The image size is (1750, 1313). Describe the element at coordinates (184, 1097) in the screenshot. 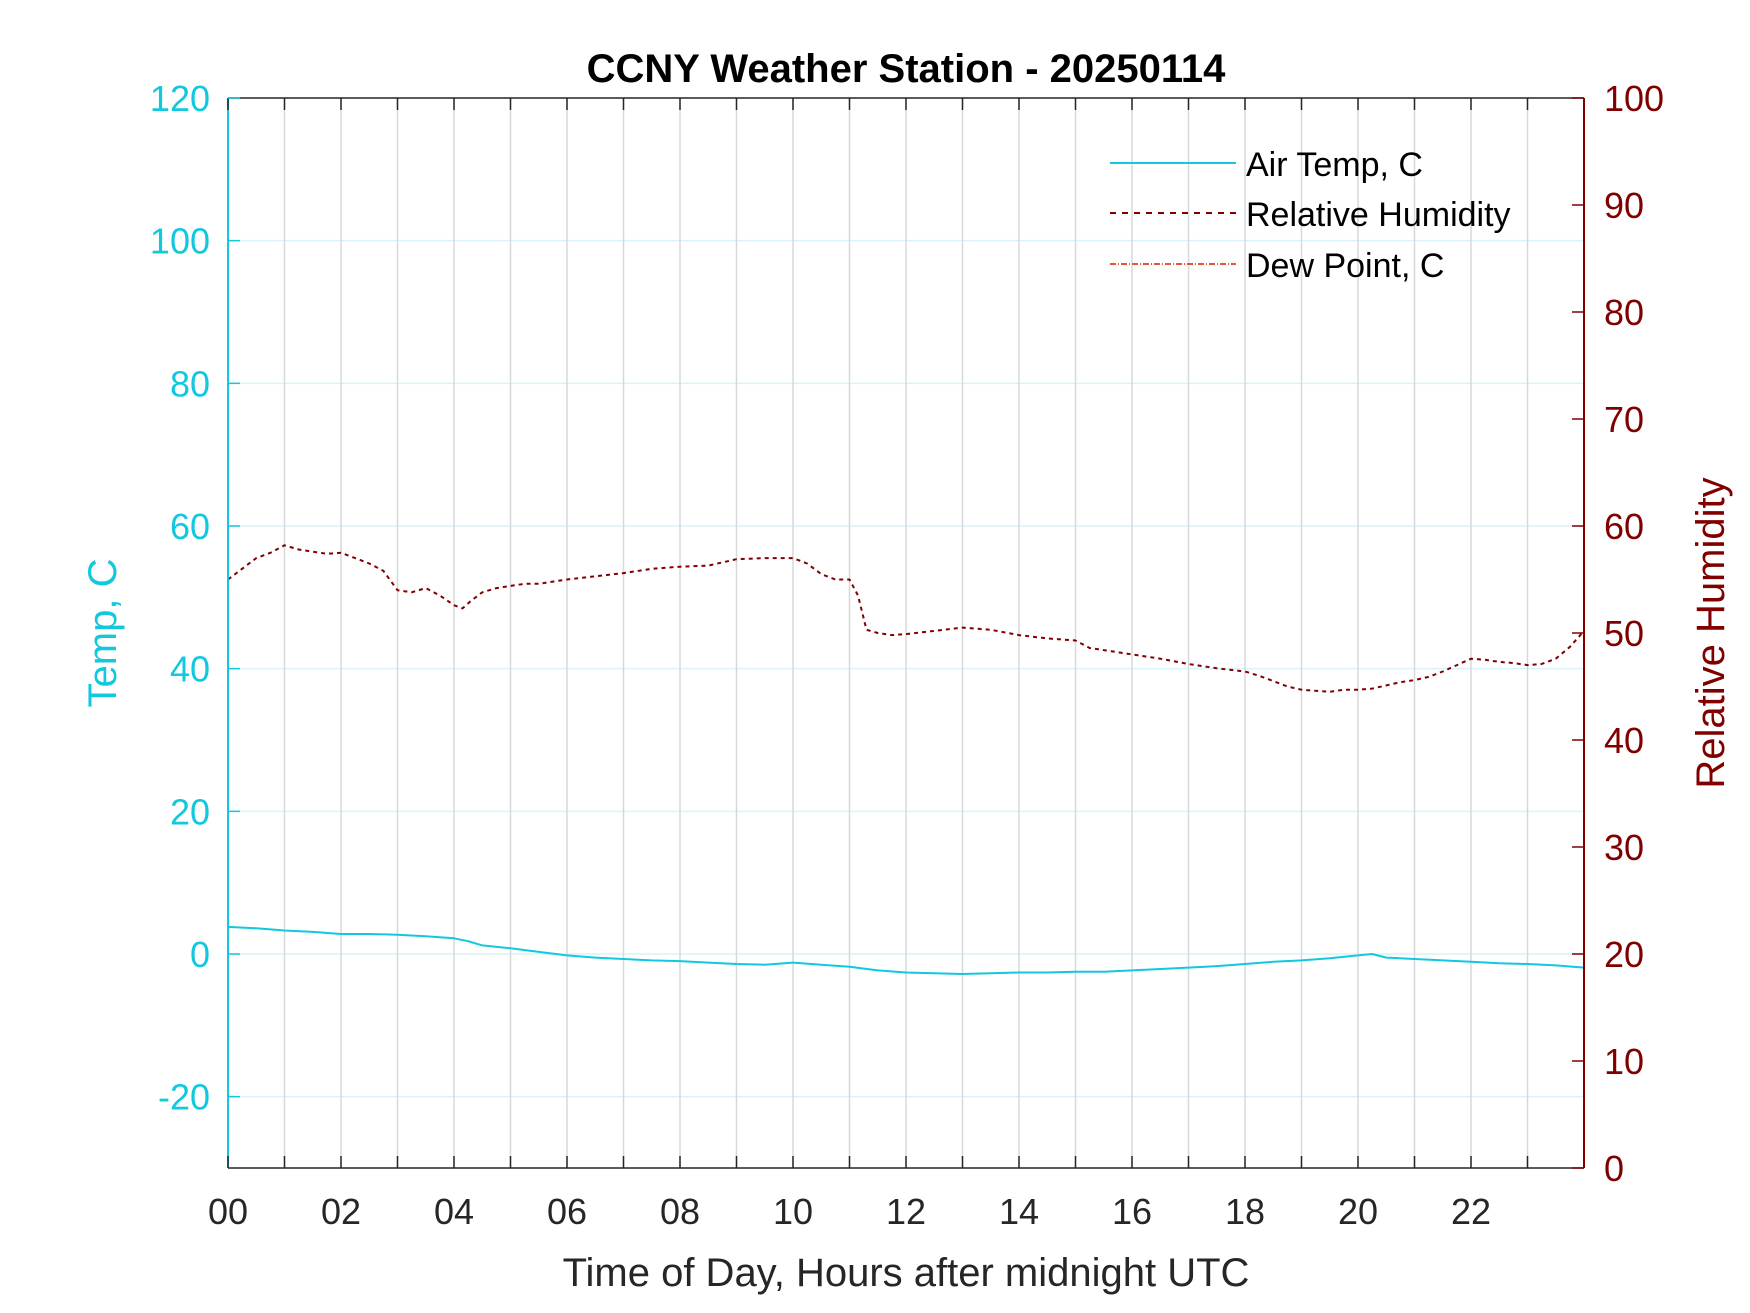

I see `left-y-tick-label: -20` at that location.